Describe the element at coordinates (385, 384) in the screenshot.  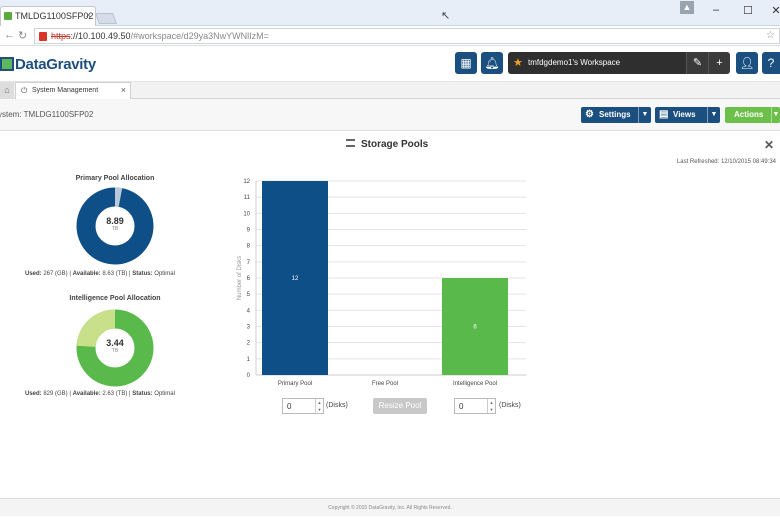
I see `x-tick-label: Free Pool` at that location.